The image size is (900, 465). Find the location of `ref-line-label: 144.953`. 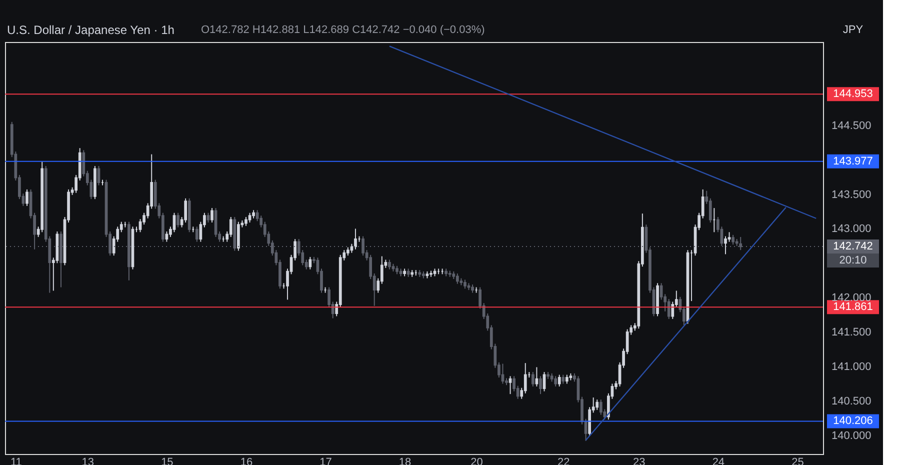

ref-line-label: 144.953 is located at coordinates (853, 94).